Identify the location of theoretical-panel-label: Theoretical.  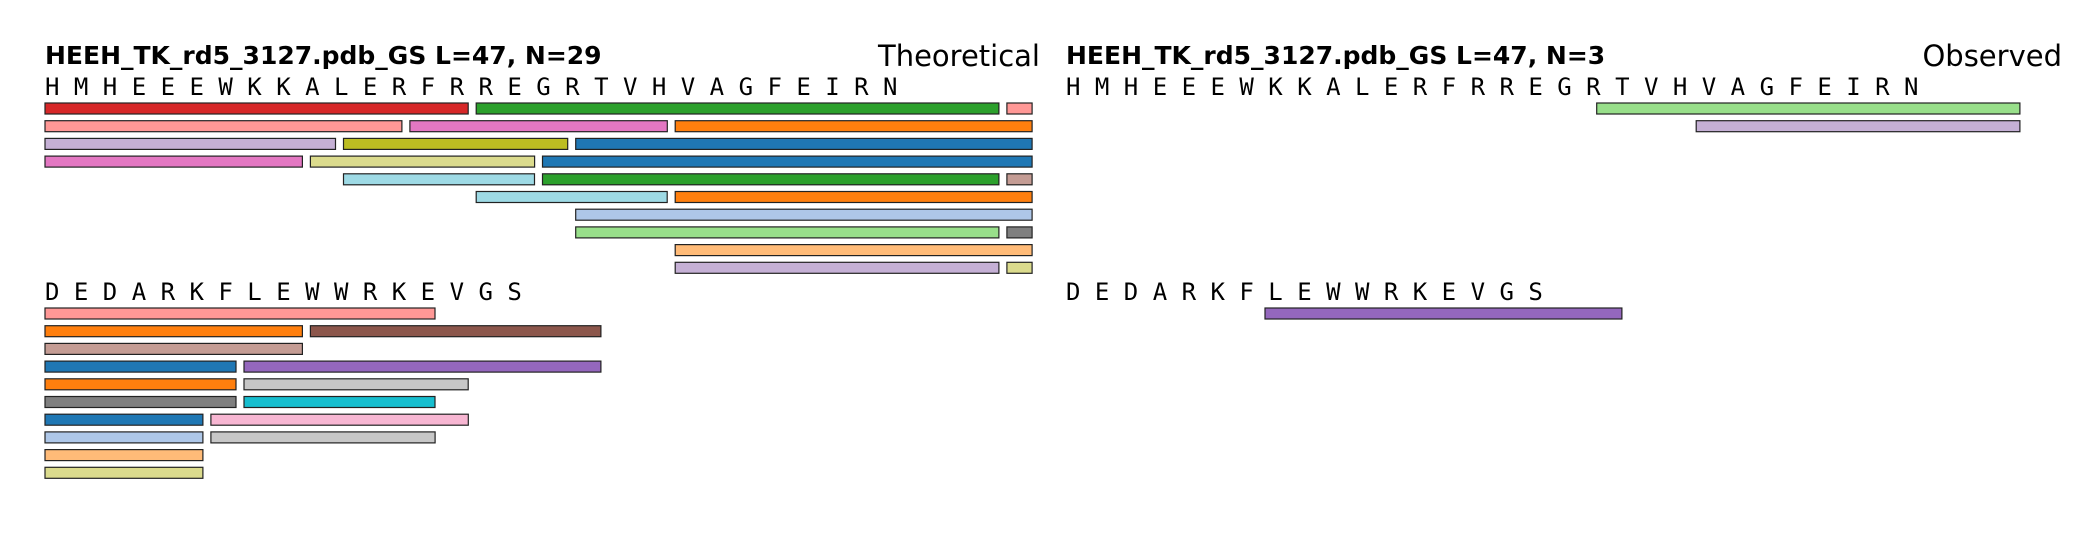
(958, 56).